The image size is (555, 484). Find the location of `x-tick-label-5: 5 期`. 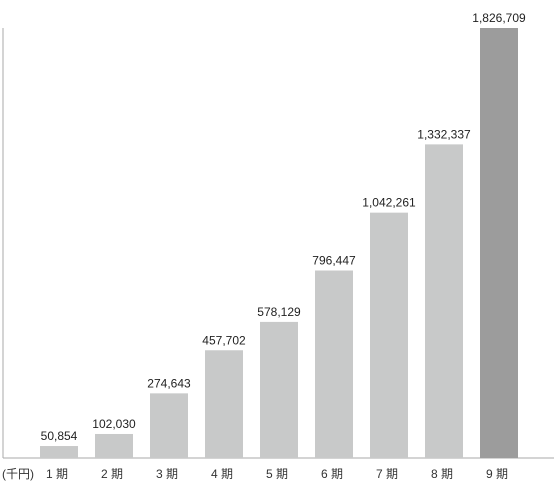

x-tick-label-5: 5 期 is located at coordinates (277, 474).